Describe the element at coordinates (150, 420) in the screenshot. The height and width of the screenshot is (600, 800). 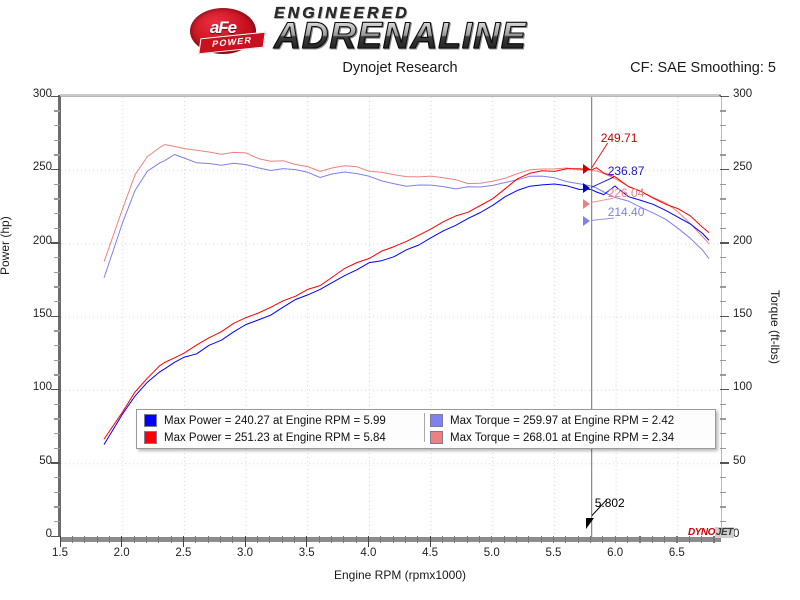
I see `legend-swatch-blue` at that location.